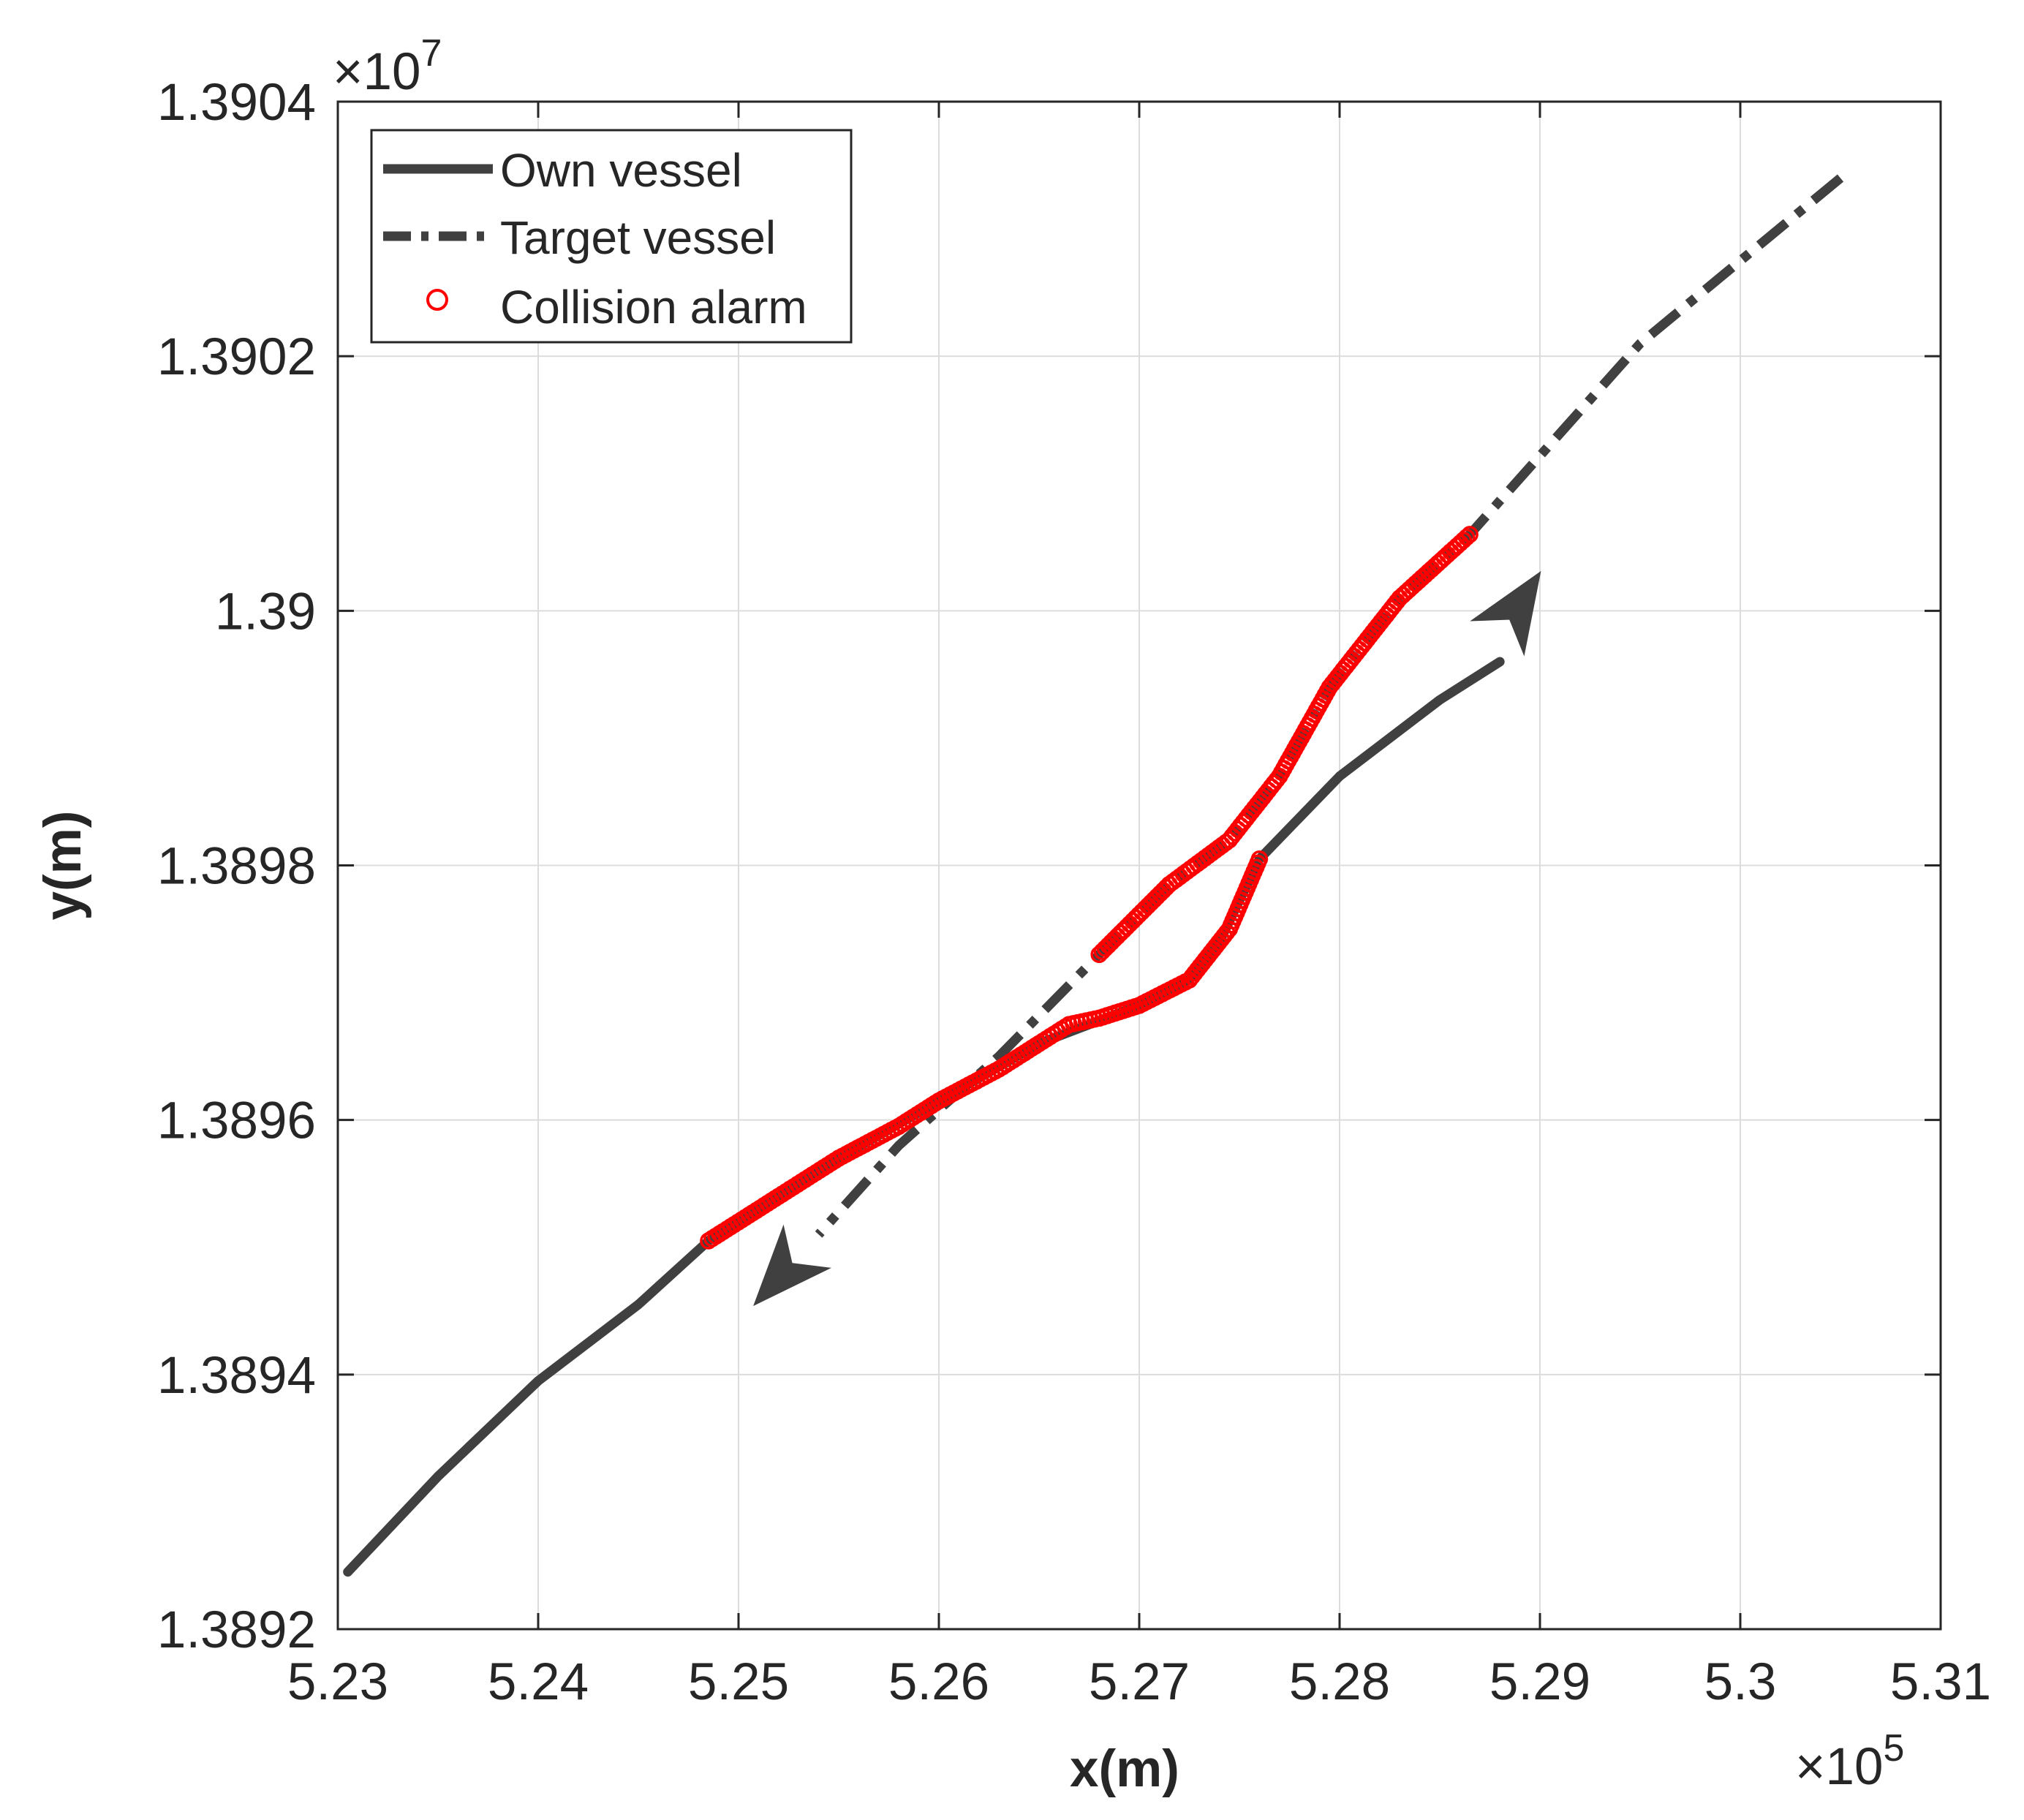 The width and height of the screenshot is (2024, 1820). Describe the element at coordinates (265, 612) in the screenshot. I see `y-tick-label: 1.39` at that location.